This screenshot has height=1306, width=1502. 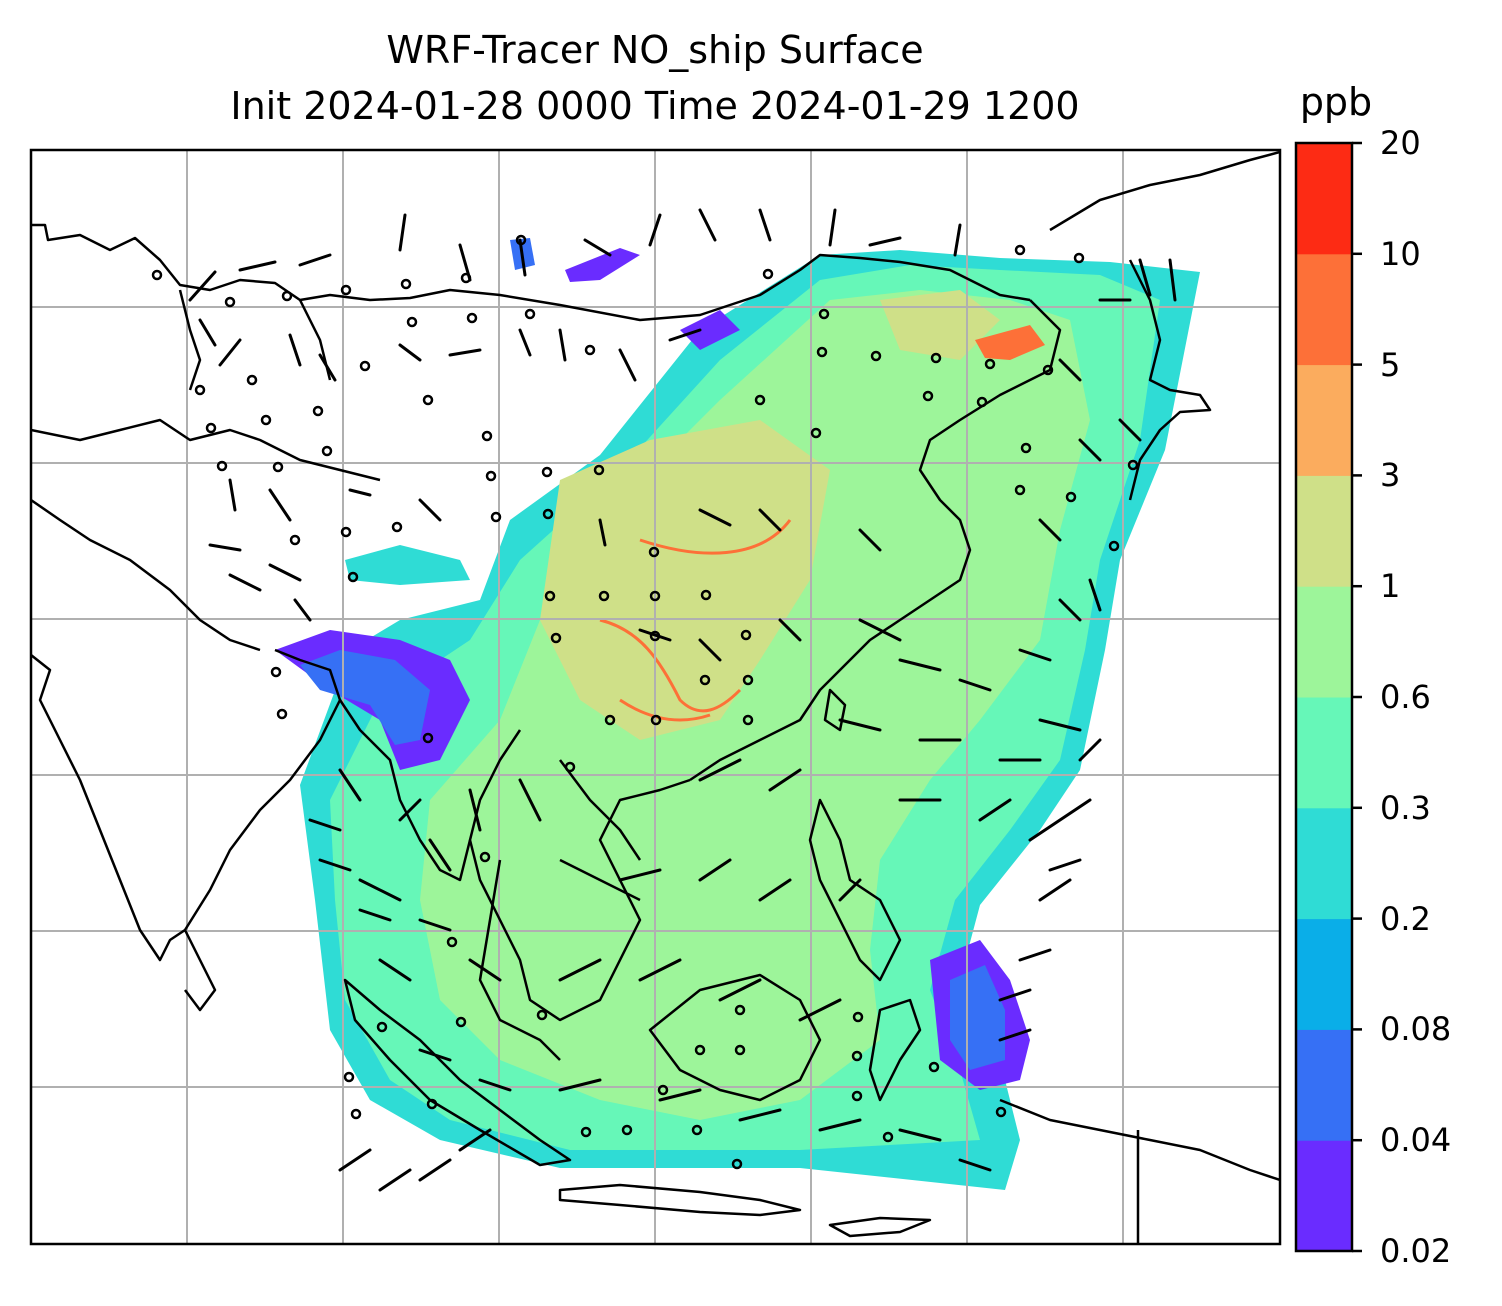 What do you see at coordinates (531, 272) in the screenshot?
I see `coast-north-border` at bounding box center [531, 272].